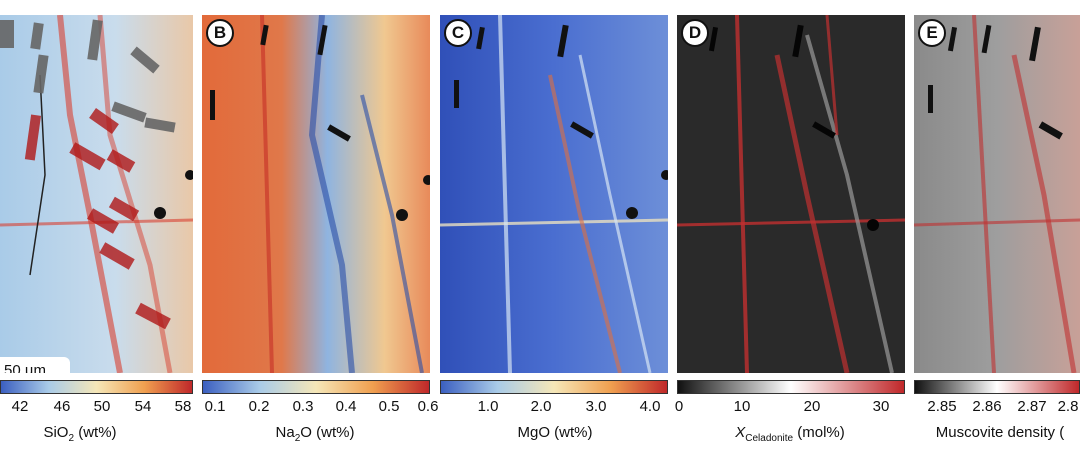 This screenshot has width=1080, height=460. What do you see at coordinates (881, 406) in the screenshot?
I see `tick-label: 30` at bounding box center [881, 406].